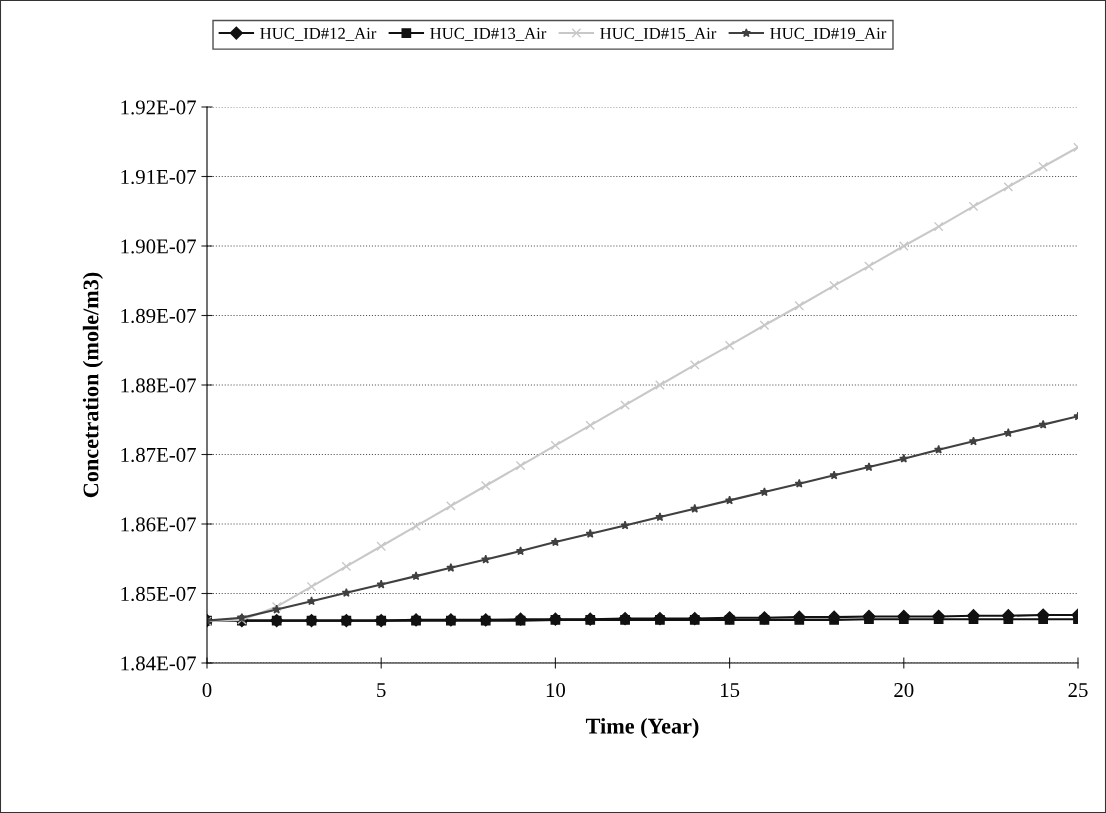  I want to click on y-tick-label: 1.86E-07, so click(158, 524).